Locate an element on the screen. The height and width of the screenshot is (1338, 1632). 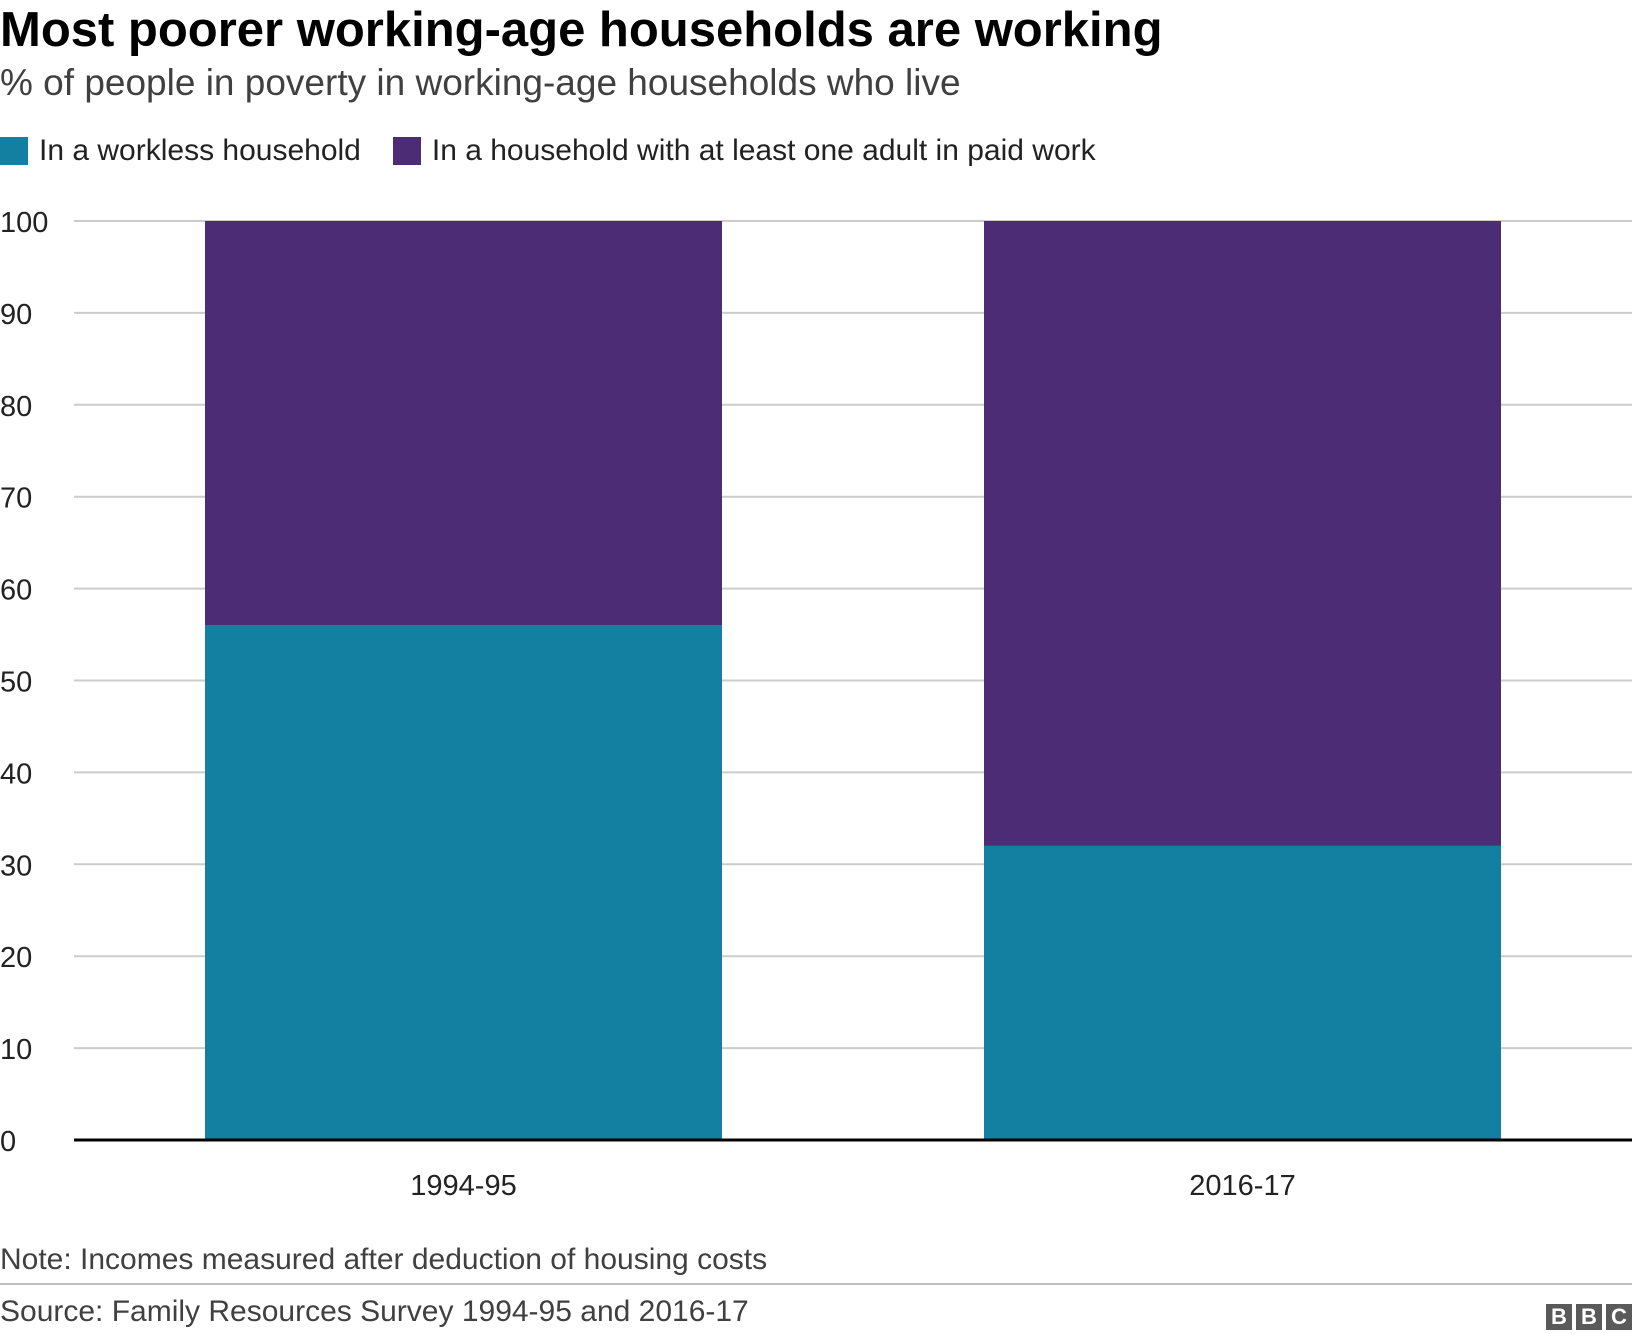
footer-divider is located at coordinates (816, 1284).